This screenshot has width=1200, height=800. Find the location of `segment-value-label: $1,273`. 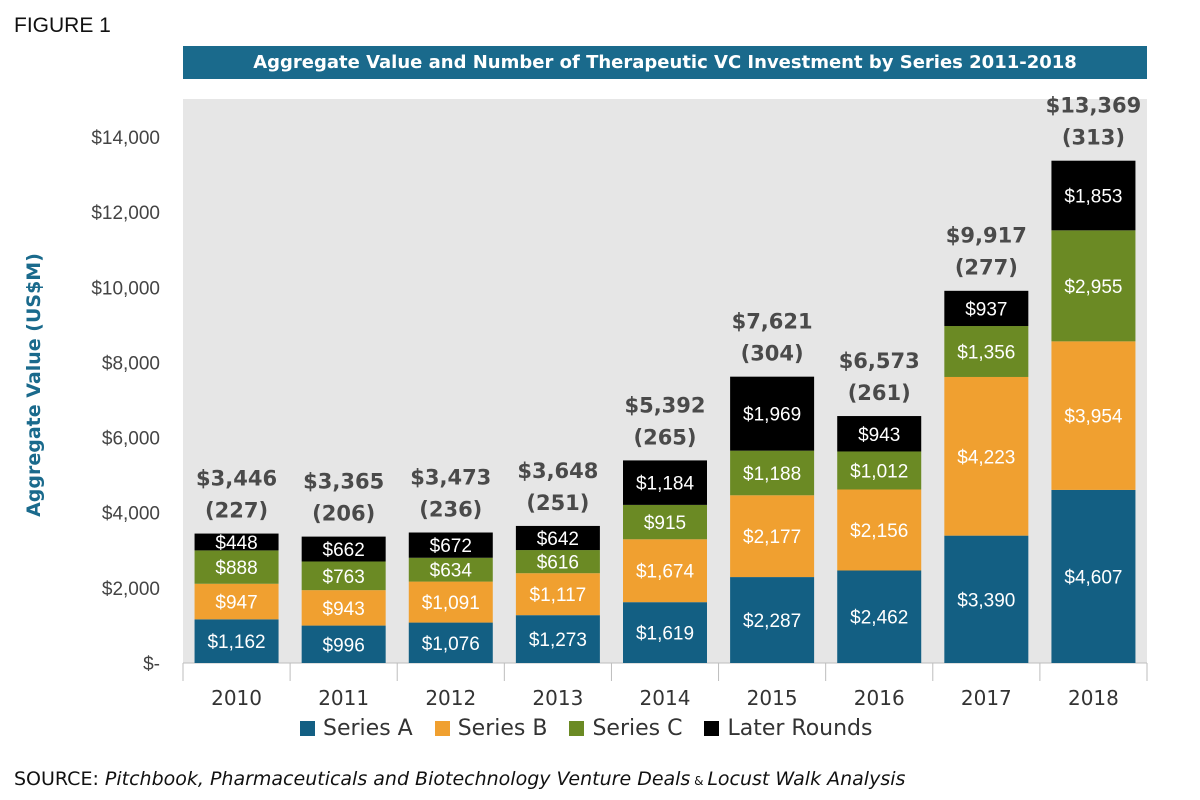

segment-value-label: $1,273 is located at coordinates (558, 640).